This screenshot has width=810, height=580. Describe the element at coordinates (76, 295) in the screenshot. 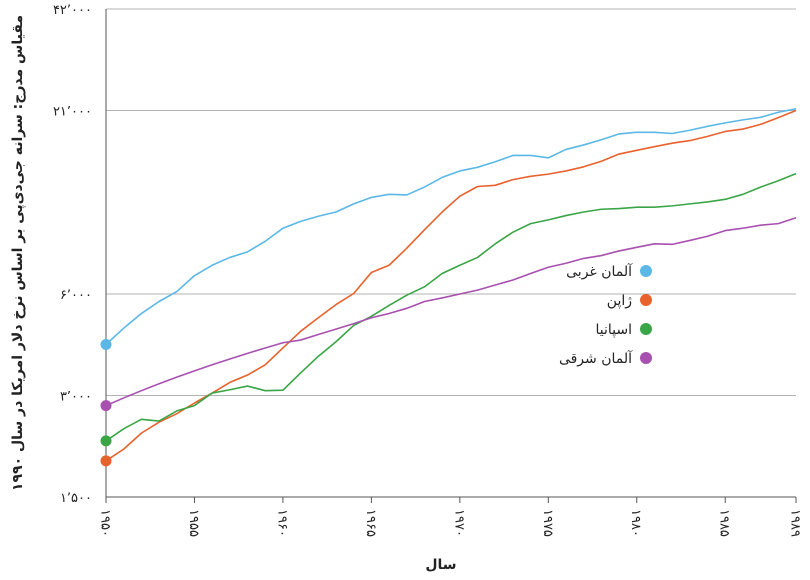

I see `y-tick-label: ۶٬۰۰۰` at that location.